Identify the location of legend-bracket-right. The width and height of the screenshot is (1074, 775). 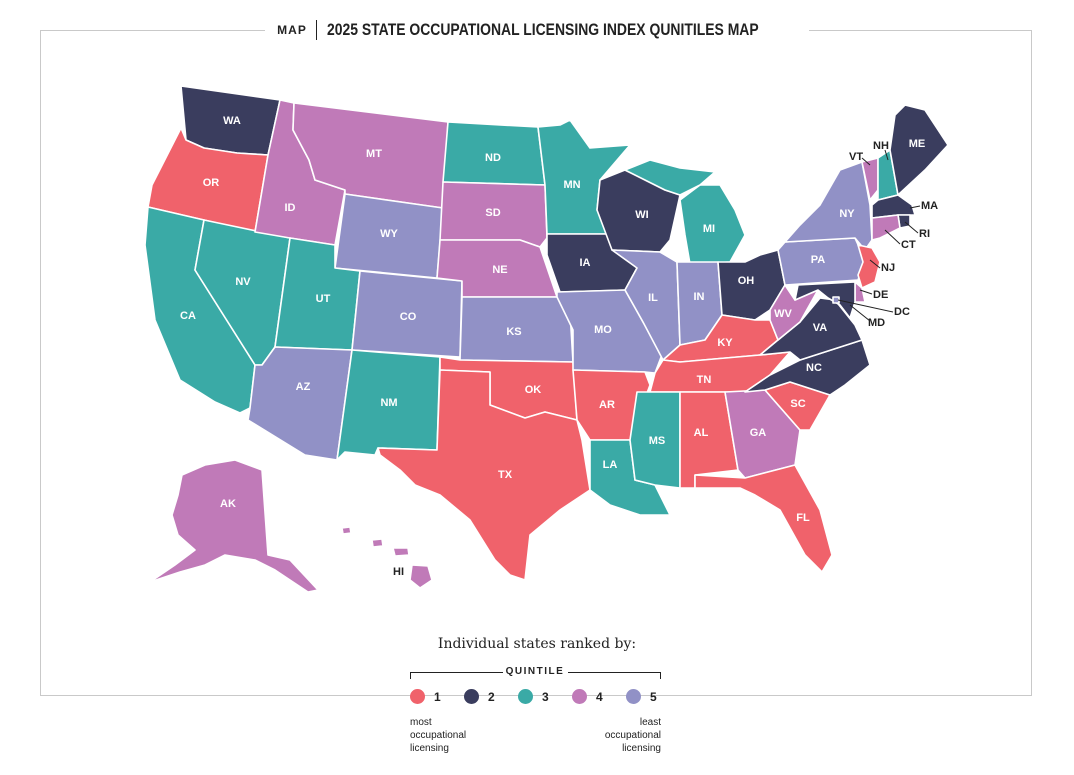
(614, 675).